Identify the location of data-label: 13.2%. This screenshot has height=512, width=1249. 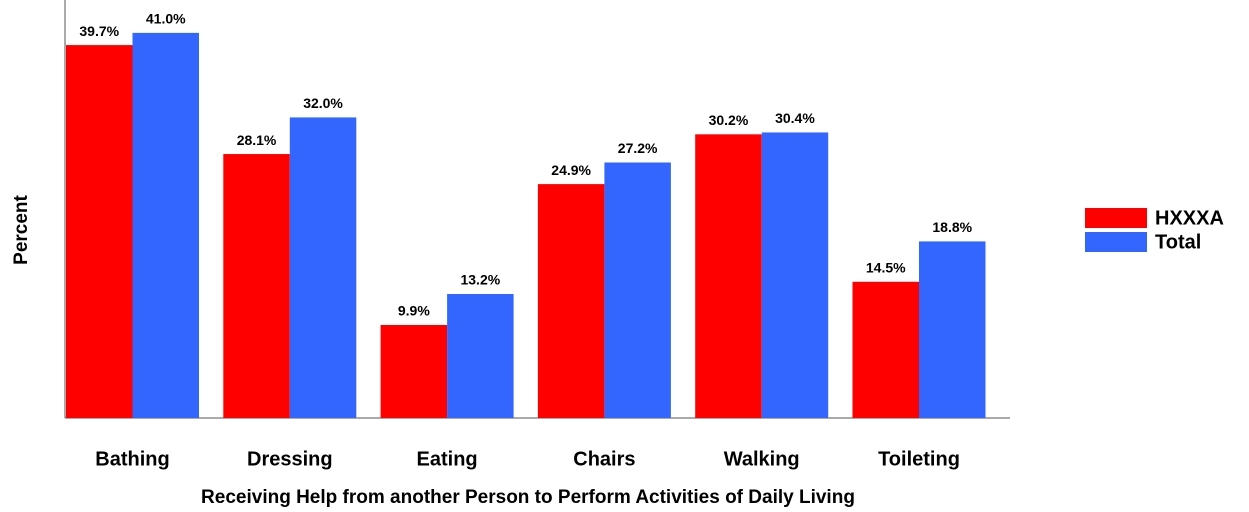
(480, 280).